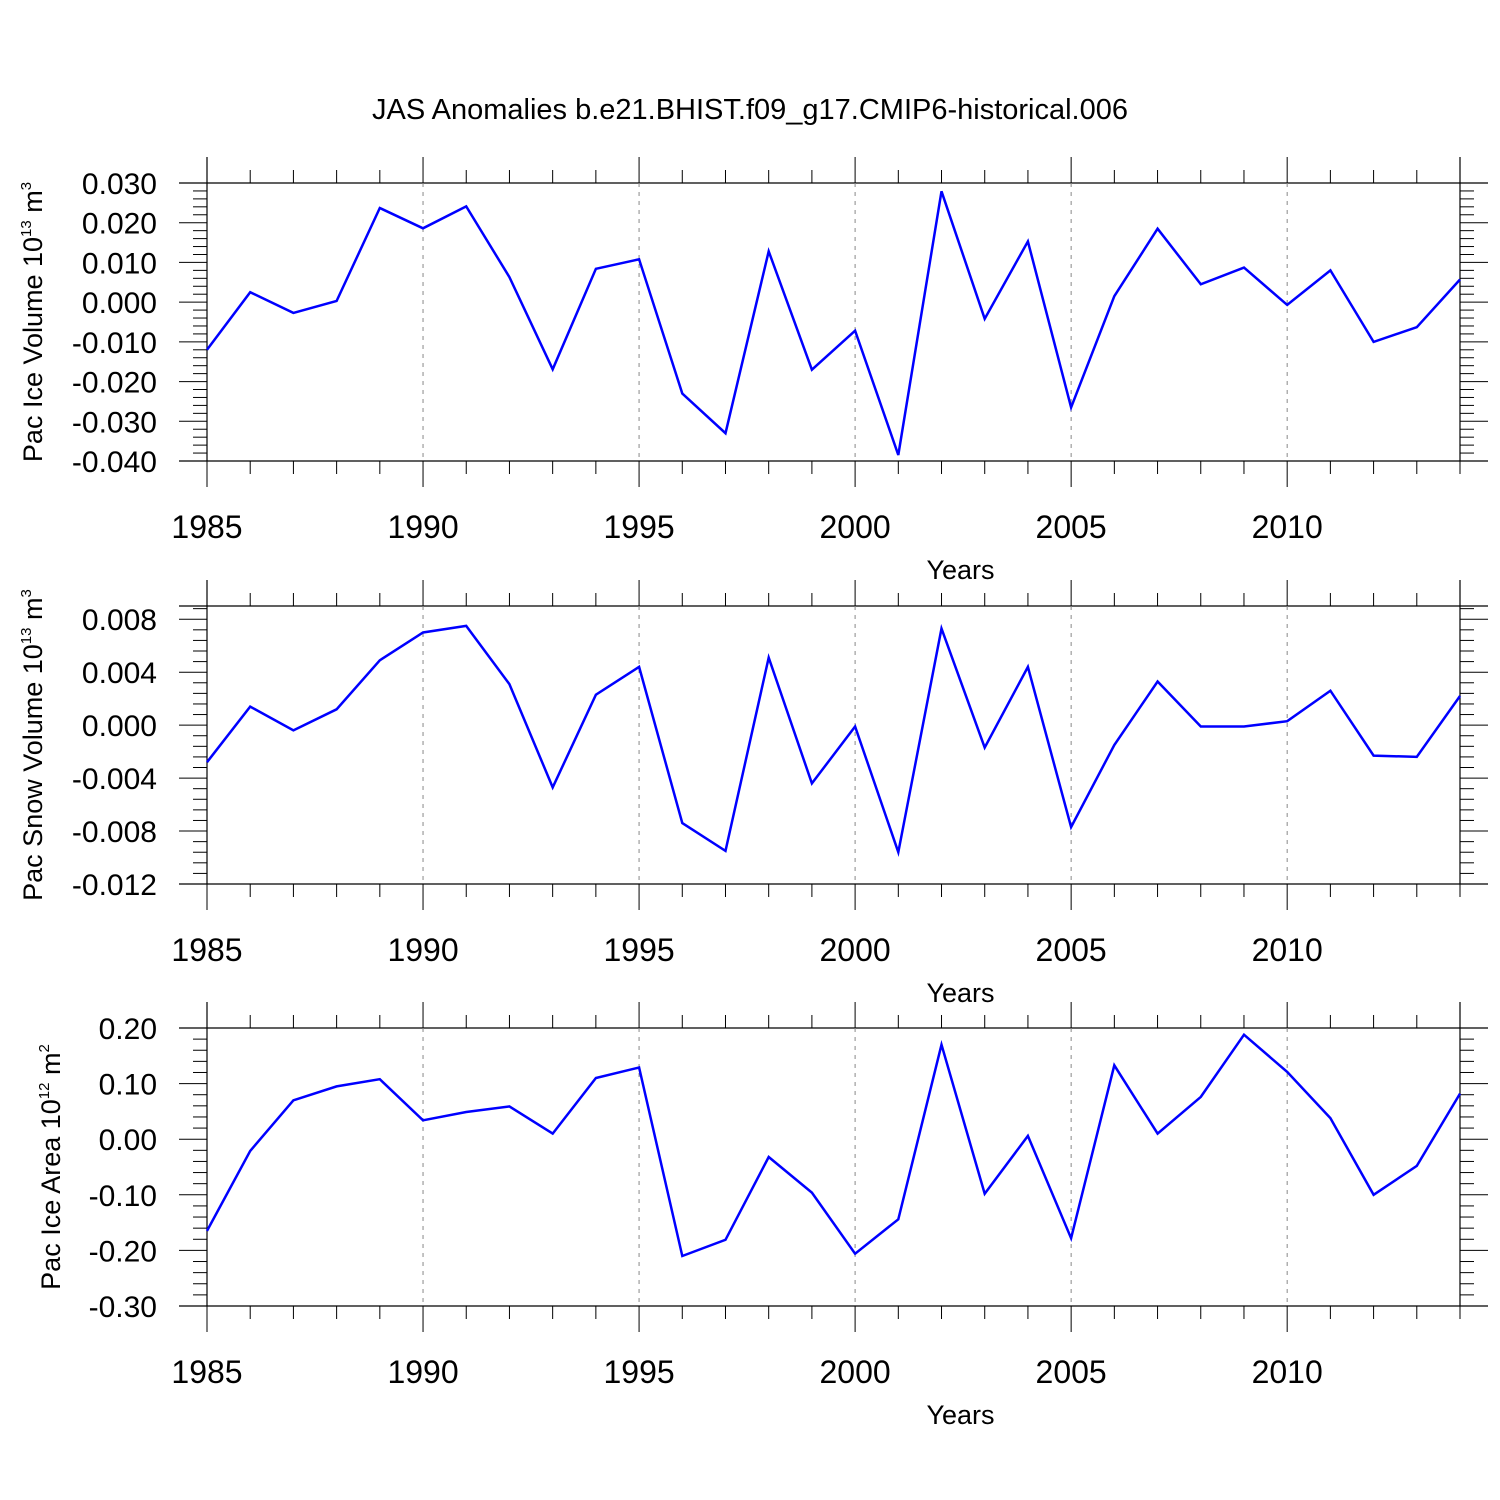 Image resolution: width=1500 pixels, height=1500 pixels. Describe the element at coordinates (114, 383) in the screenshot. I see `y-tick-label: -0.020` at that location.